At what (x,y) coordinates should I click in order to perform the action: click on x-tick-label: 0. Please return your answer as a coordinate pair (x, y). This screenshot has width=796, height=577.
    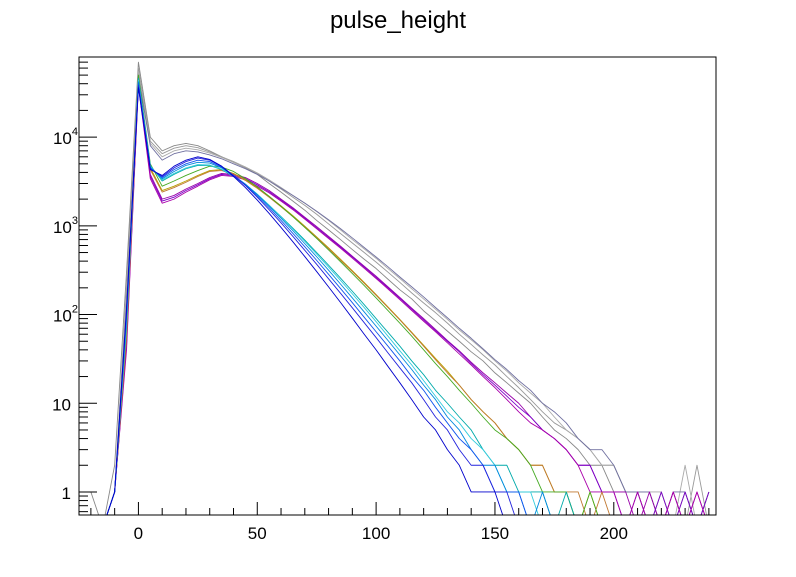
    Looking at the image, I should click on (138, 533).